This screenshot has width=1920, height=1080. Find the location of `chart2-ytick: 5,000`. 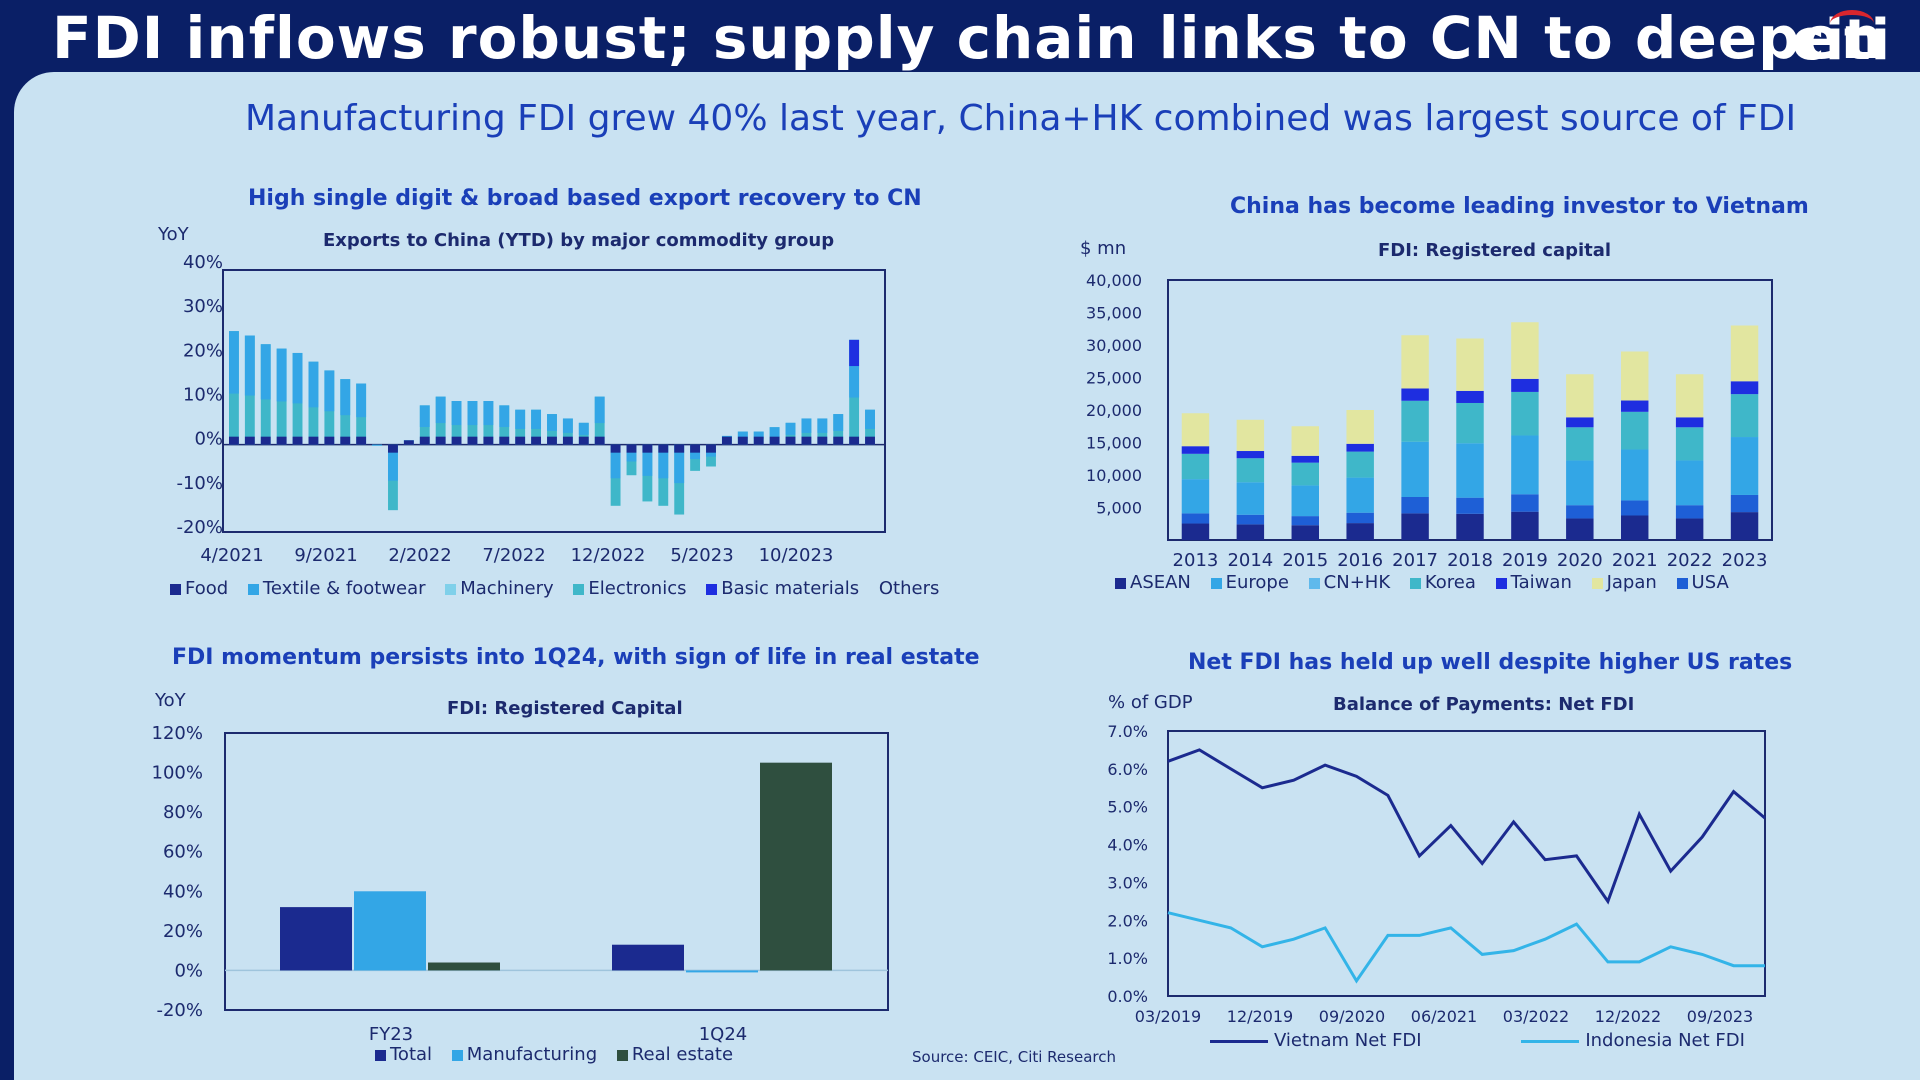

chart2-ytick: 5,000 is located at coordinates (1119, 508).